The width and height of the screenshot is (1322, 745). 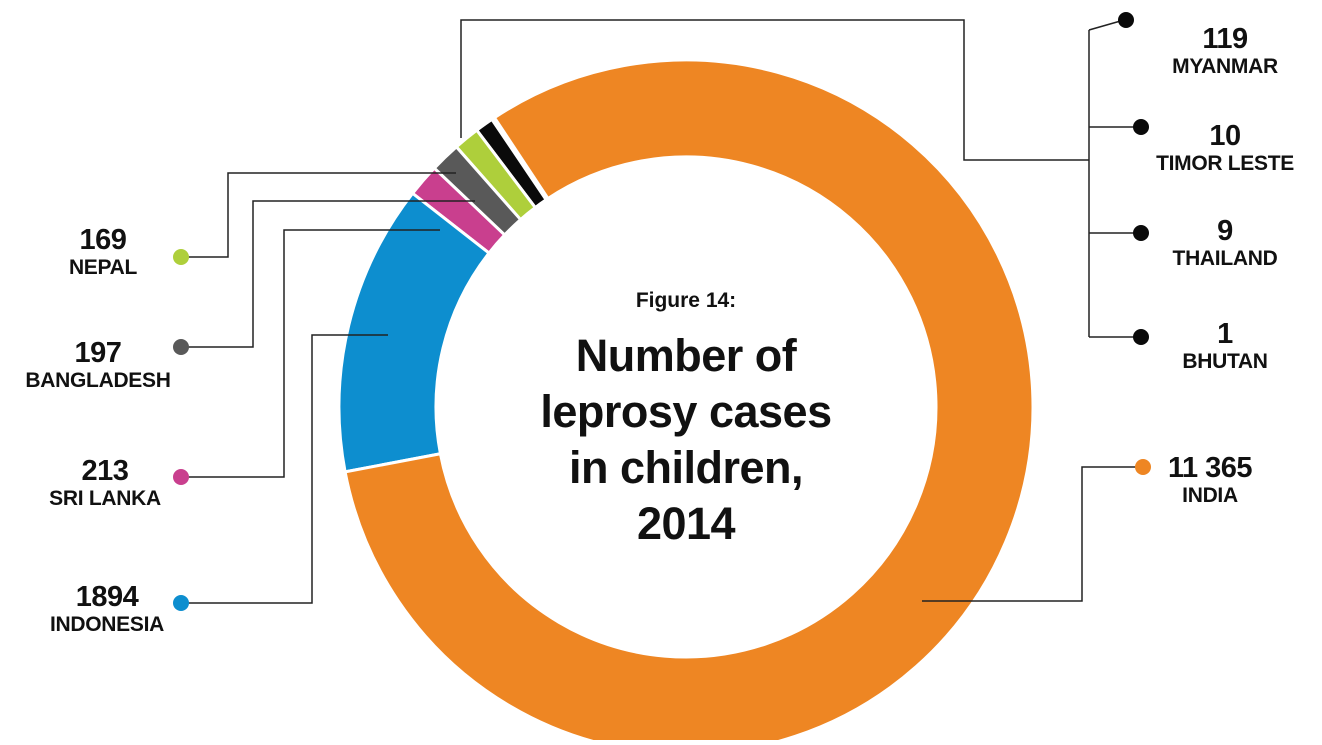 I want to click on value-bhutan: 1, so click(x=1225, y=334).